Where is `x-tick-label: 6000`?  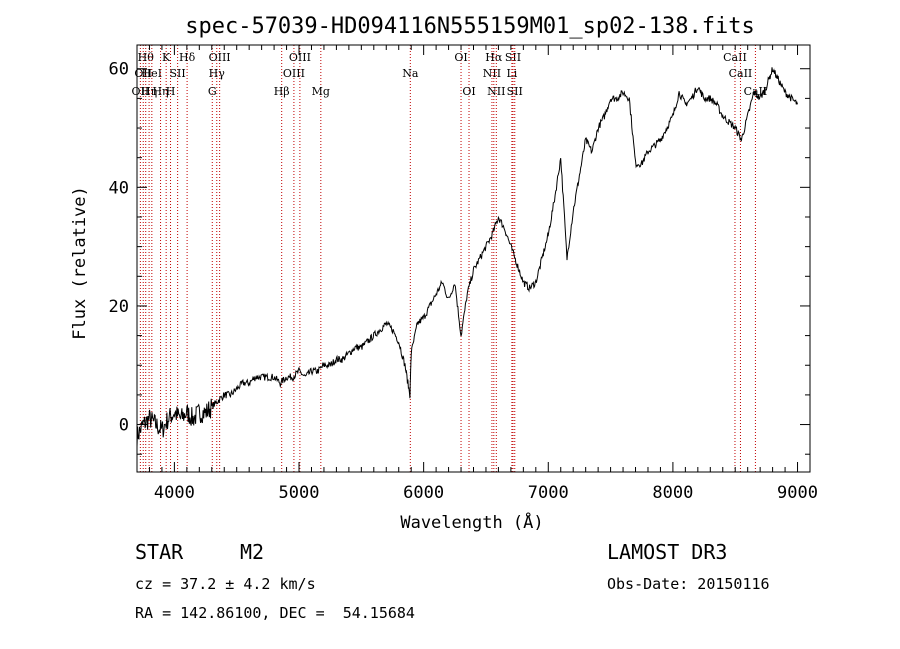
x-tick-label: 6000 is located at coordinates (423, 493).